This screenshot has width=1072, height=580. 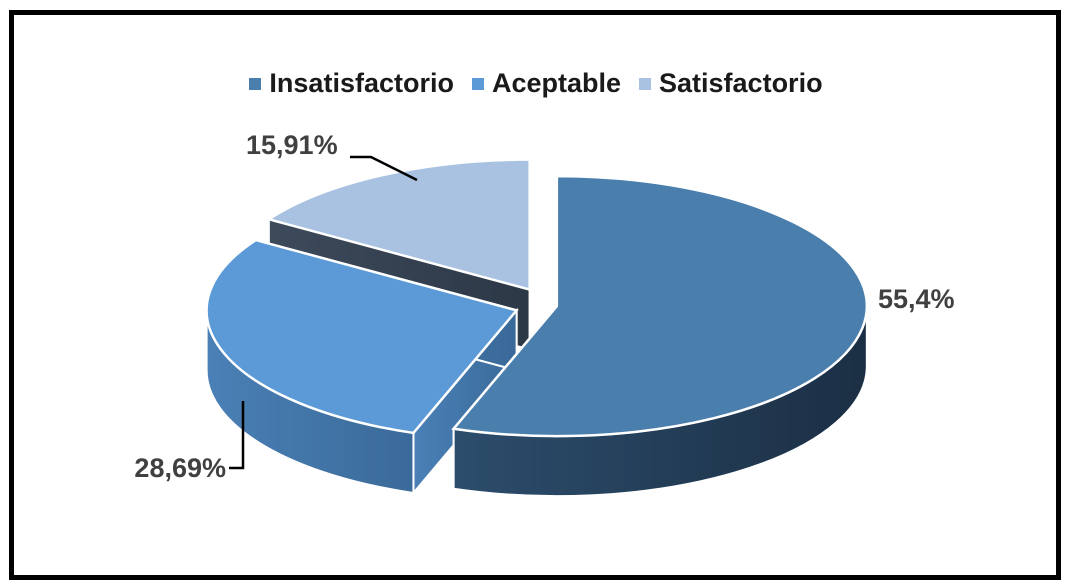 I want to click on leader-line-aceptable, so click(x=237, y=435).